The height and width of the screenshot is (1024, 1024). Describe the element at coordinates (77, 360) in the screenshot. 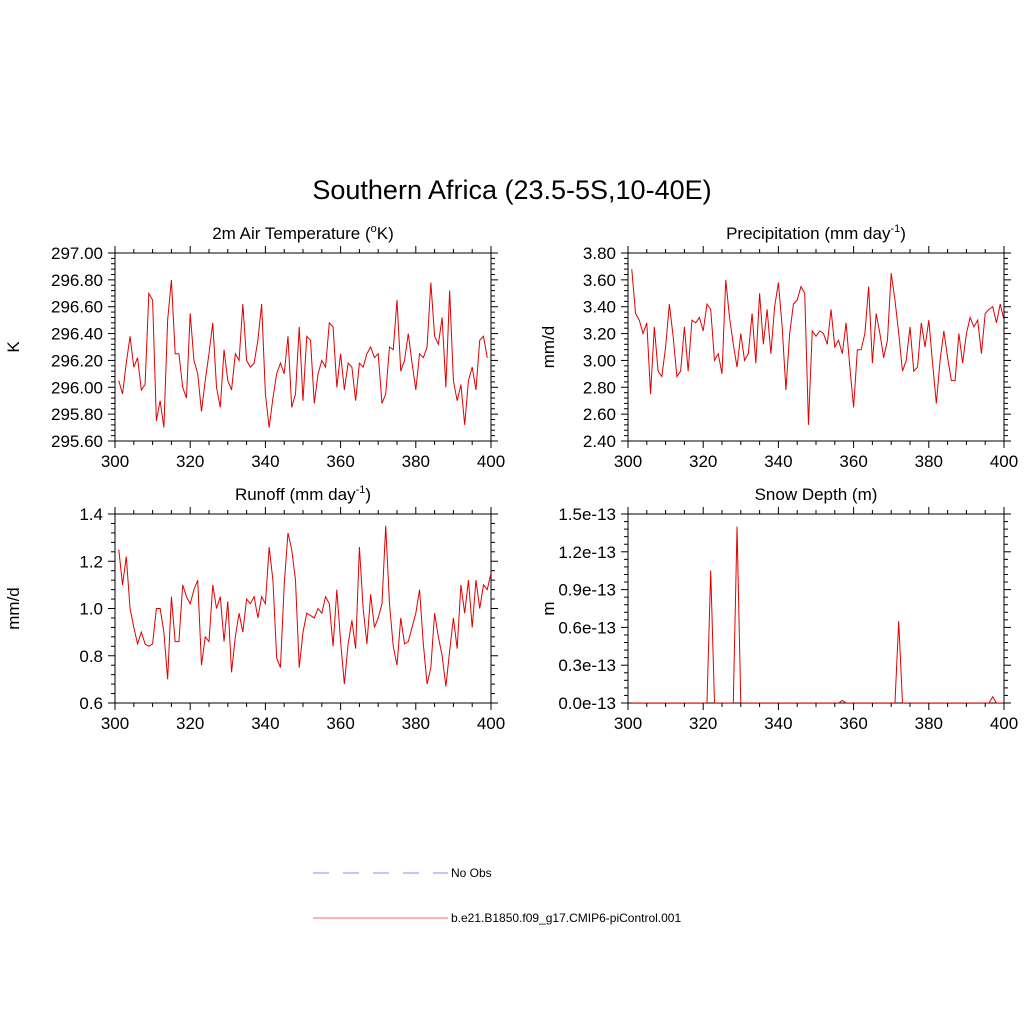

I see `y-tick-label: 296.20` at that location.